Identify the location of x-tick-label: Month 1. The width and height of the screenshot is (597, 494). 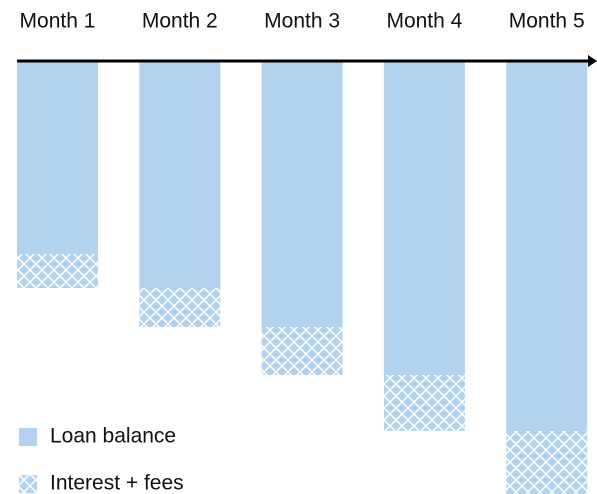
(58, 21).